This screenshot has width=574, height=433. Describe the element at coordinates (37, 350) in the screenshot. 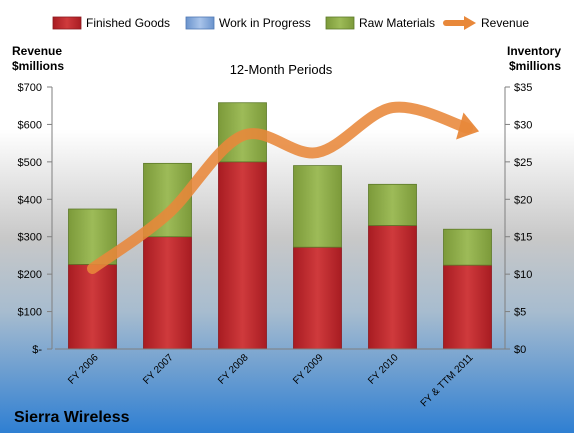

I see `left-tick-label: $-` at that location.